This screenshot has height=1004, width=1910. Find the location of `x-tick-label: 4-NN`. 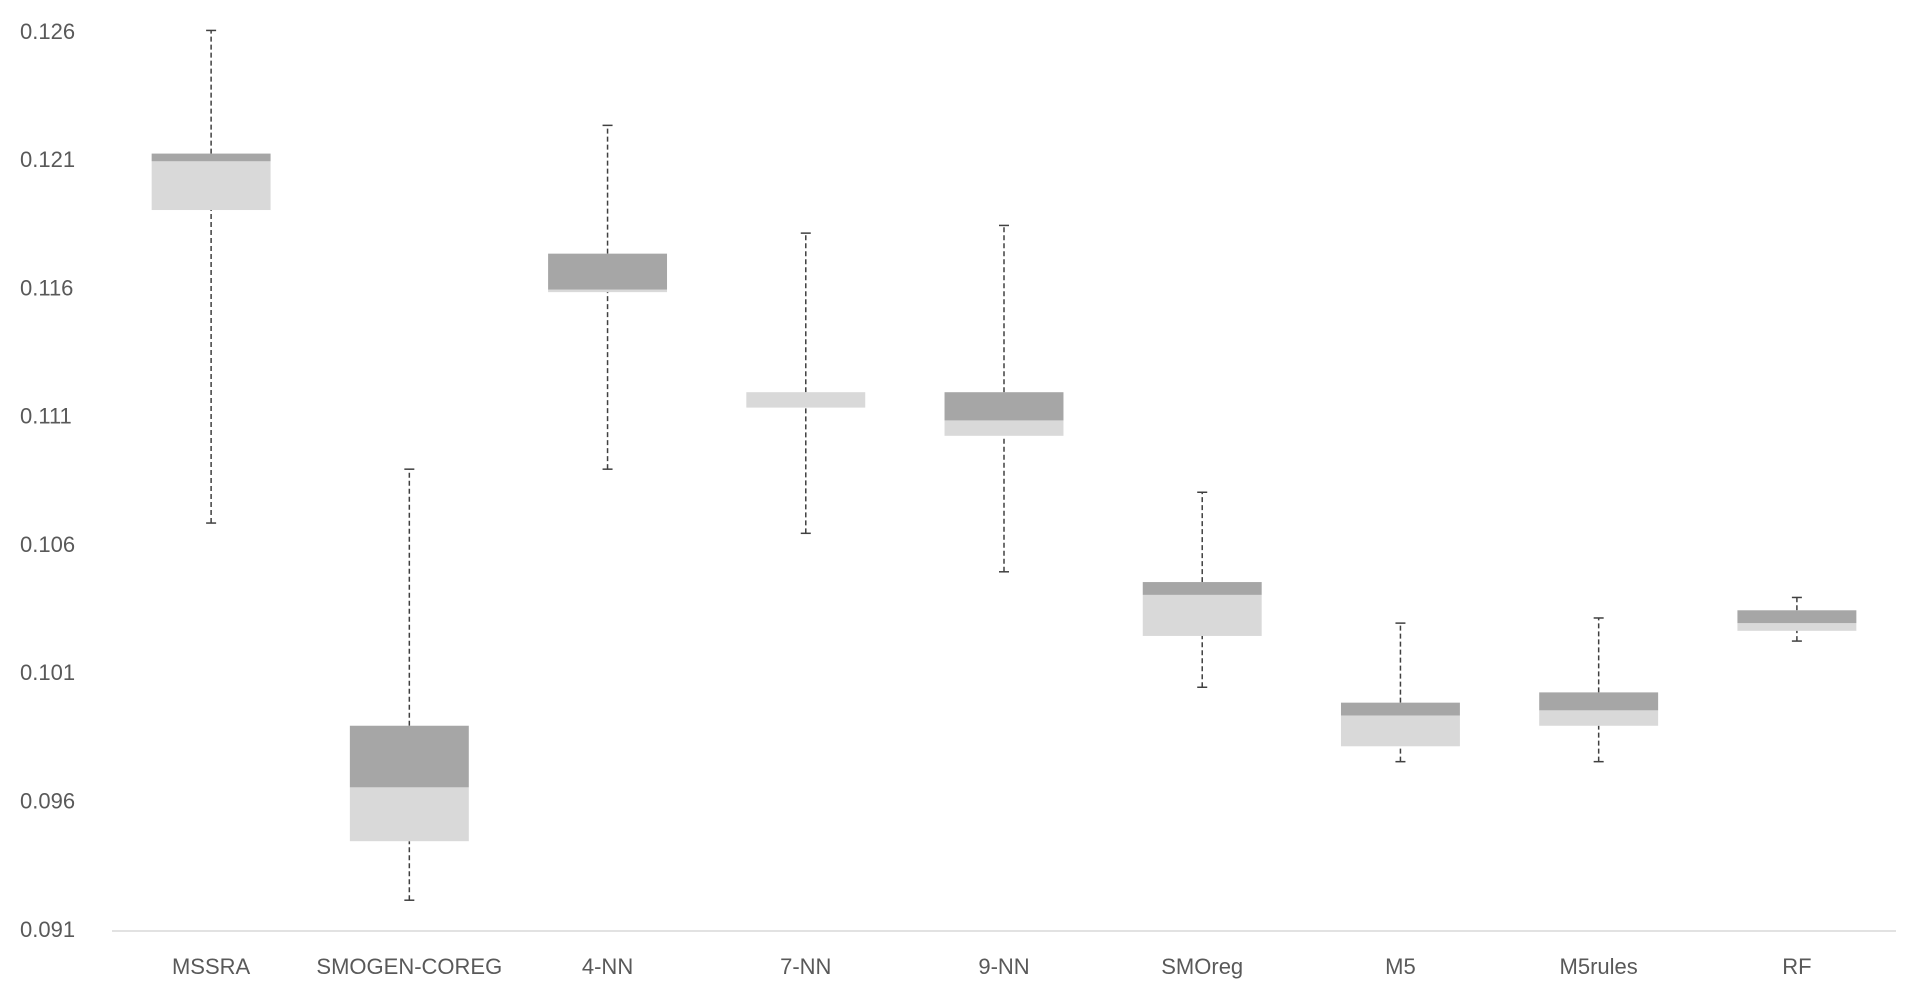

x-tick-label: 4-NN is located at coordinates (607, 966).